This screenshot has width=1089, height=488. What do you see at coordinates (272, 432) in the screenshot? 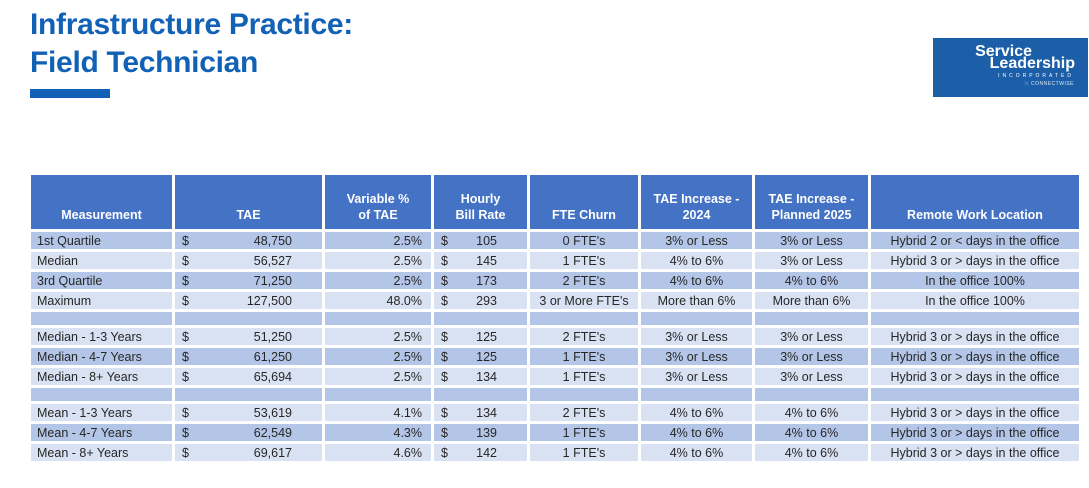
I see `cell-tae-value: 62,549` at bounding box center [272, 432].